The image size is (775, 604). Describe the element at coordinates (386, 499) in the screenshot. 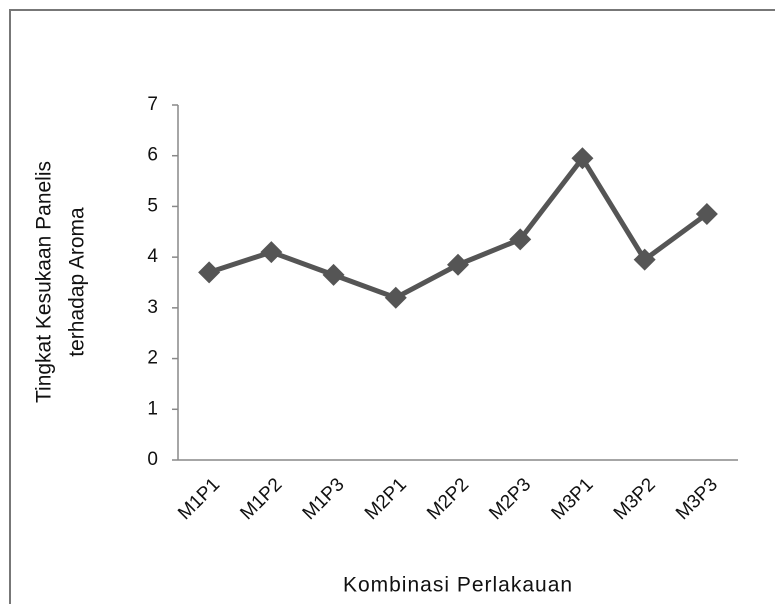

I see `x-tick-label: M2P1` at that location.